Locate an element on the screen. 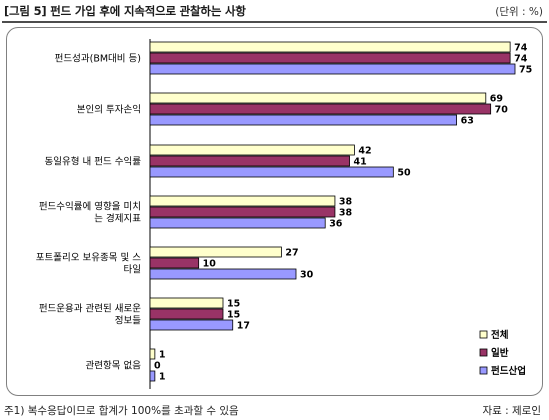  bar-전체-0 is located at coordinates (330, 47).